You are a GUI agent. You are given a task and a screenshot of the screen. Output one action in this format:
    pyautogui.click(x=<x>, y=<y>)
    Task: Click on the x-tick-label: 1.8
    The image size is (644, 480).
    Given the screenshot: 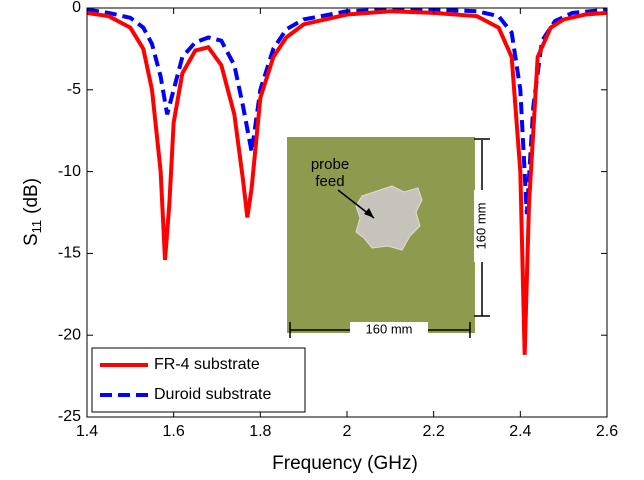 What is the action you would take?
    pyautogui.click(x=260, y=431)
    